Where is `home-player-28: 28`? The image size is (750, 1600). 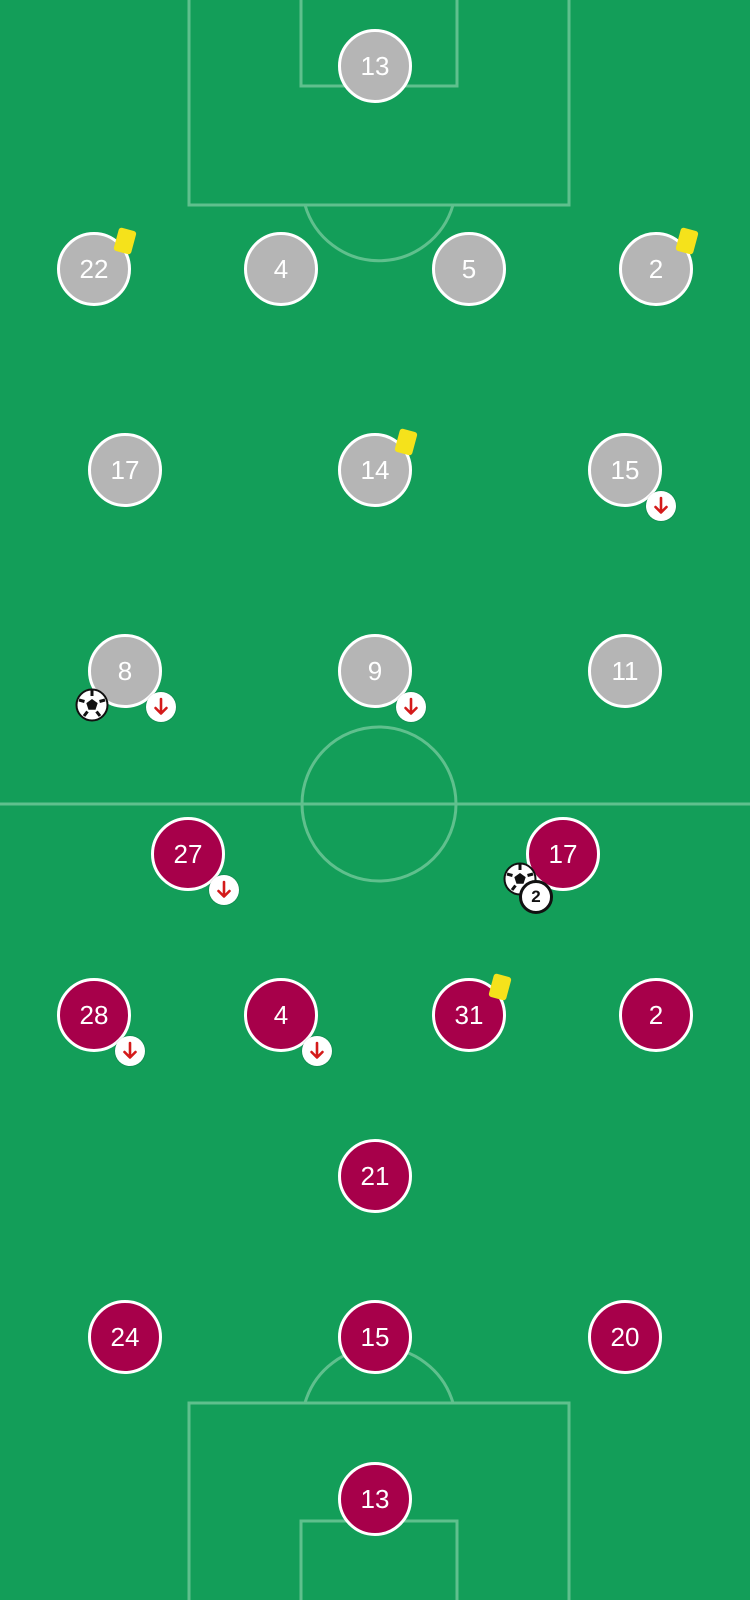
home-player-28: 28 is located at coordinates (101, 1022).